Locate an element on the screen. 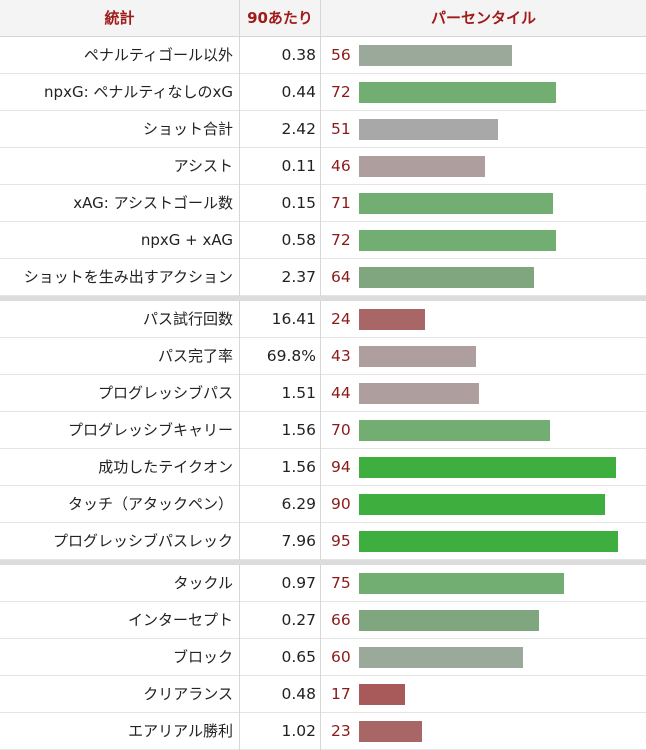  stat-label: 成功したテイクオン is located at coordinates (120, 467).